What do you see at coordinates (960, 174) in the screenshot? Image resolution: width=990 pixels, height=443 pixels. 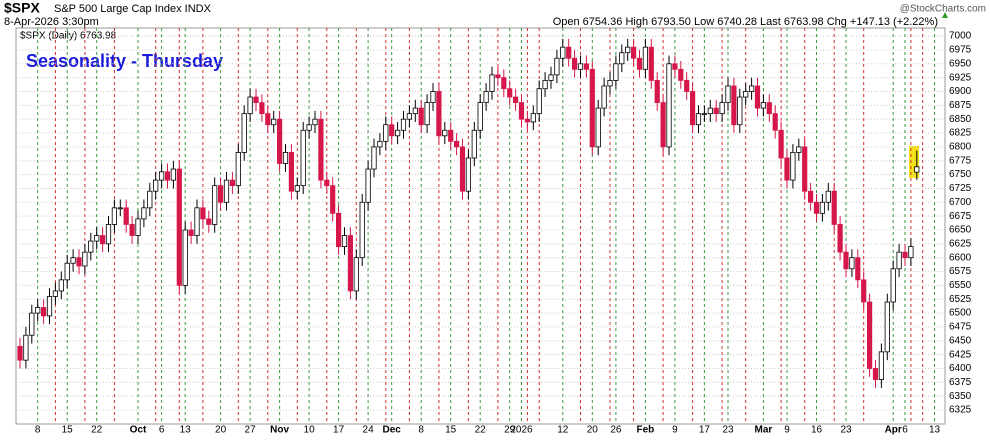 I see `y-tick-label: 6750` at bounding box center [960, 174].